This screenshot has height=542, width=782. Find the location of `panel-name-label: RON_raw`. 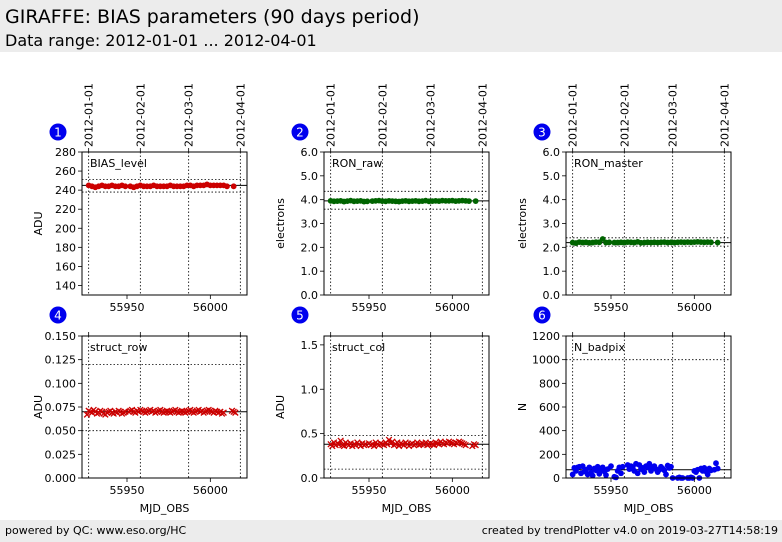

panel-name-label: RON_raw is located at coordinates (357, 163).